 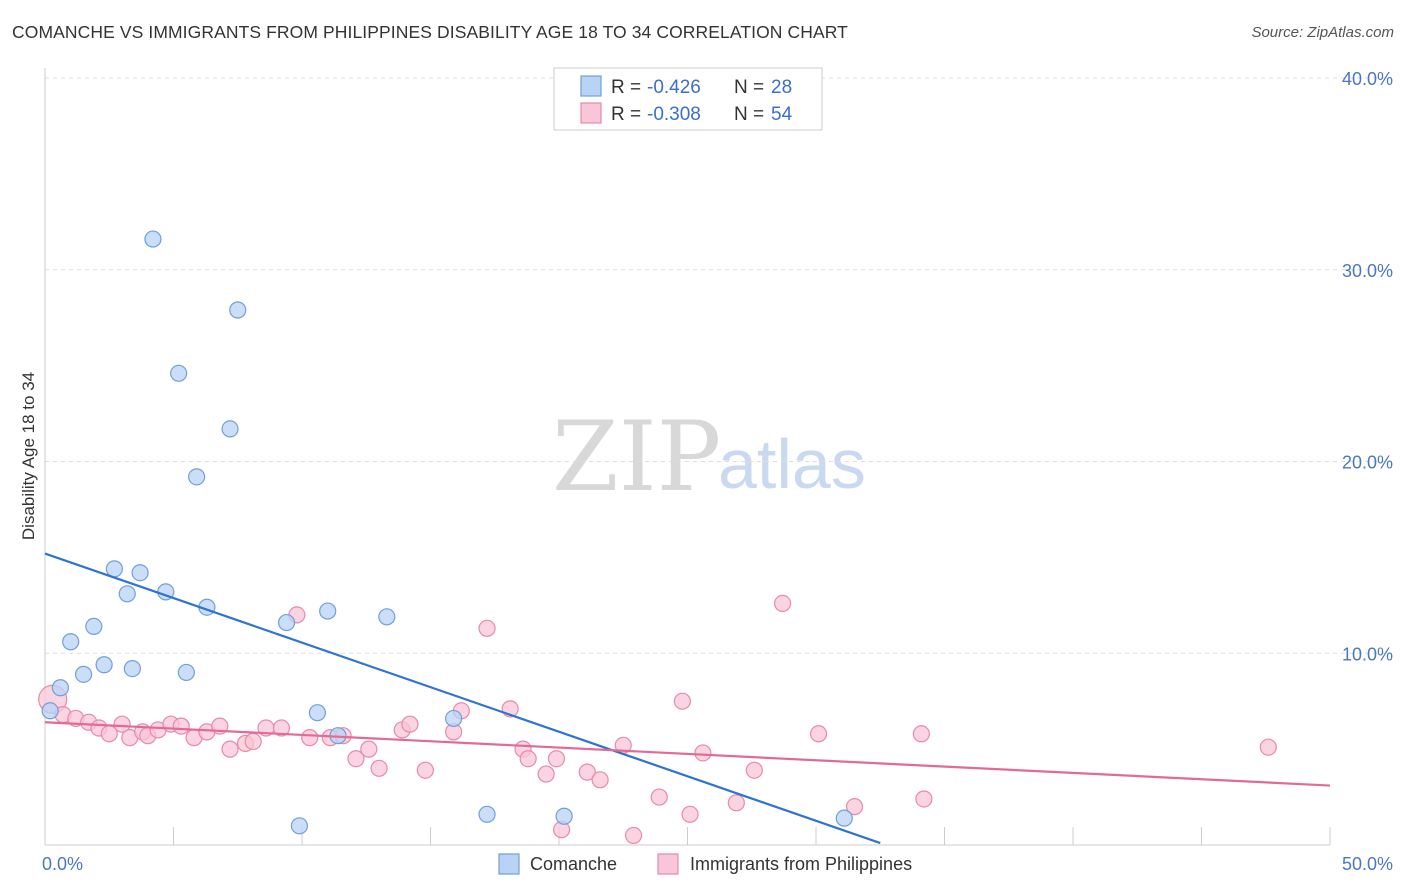 What do you see at coordinates (1367, 463) in the screenshot?
I see `y-tick-label: 20.0%` at bounding box center [1367, 463].